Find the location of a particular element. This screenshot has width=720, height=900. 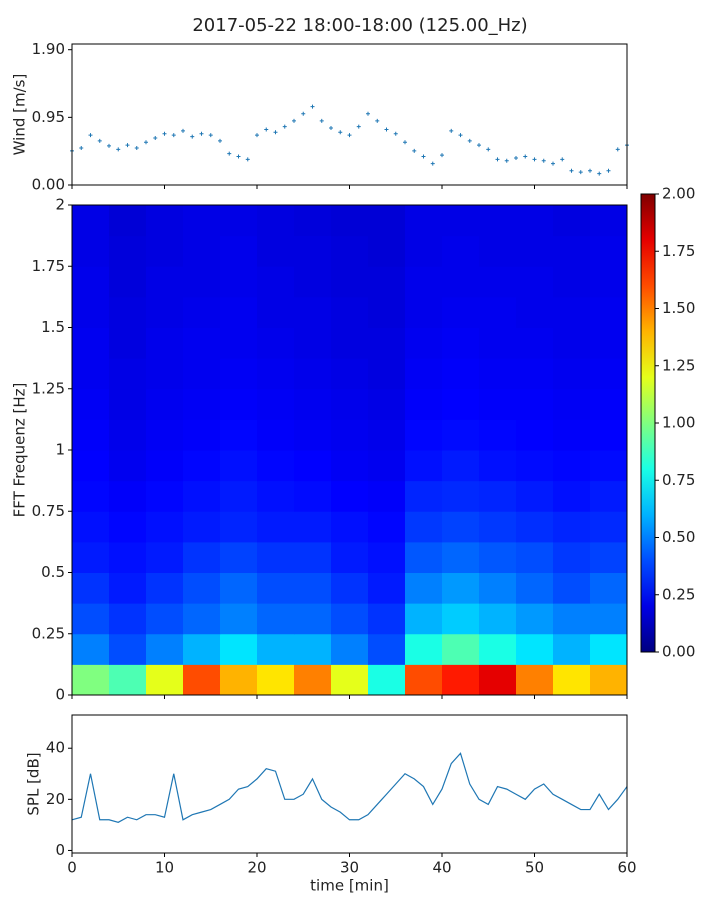

y-tick-label: 1 is located at coordinates (60, 450).